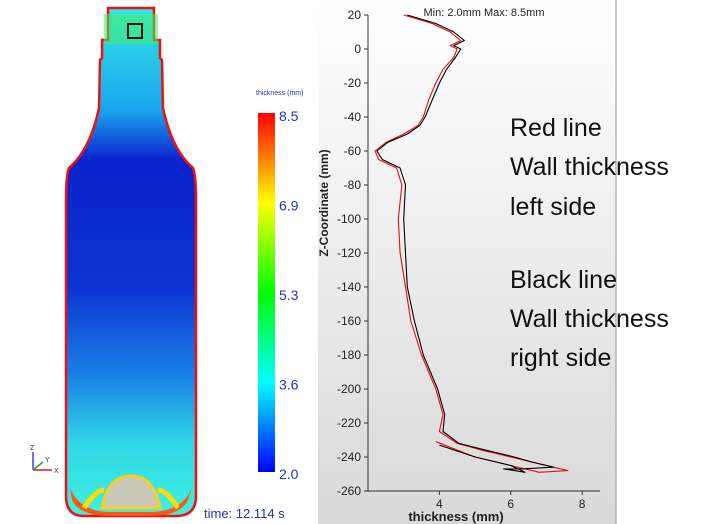 This screenshot has height=524, width=720. I want to click on y-tick-label: -240, so click(349, 457).